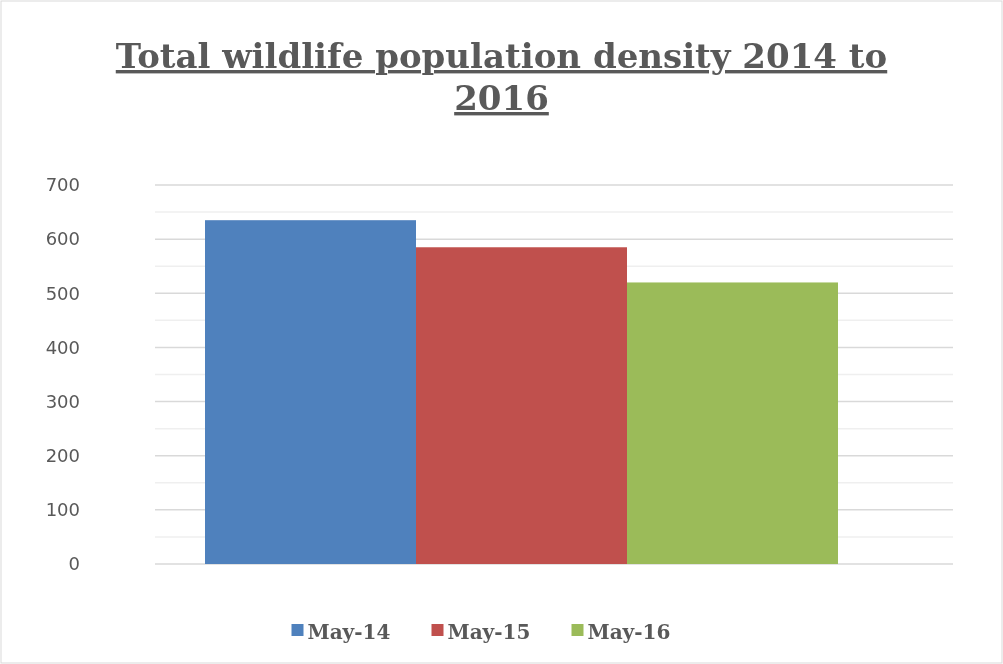  Describe the element at coordinates (62, 239) in the screenshot. I see `y-tick-label: 600` at that location.